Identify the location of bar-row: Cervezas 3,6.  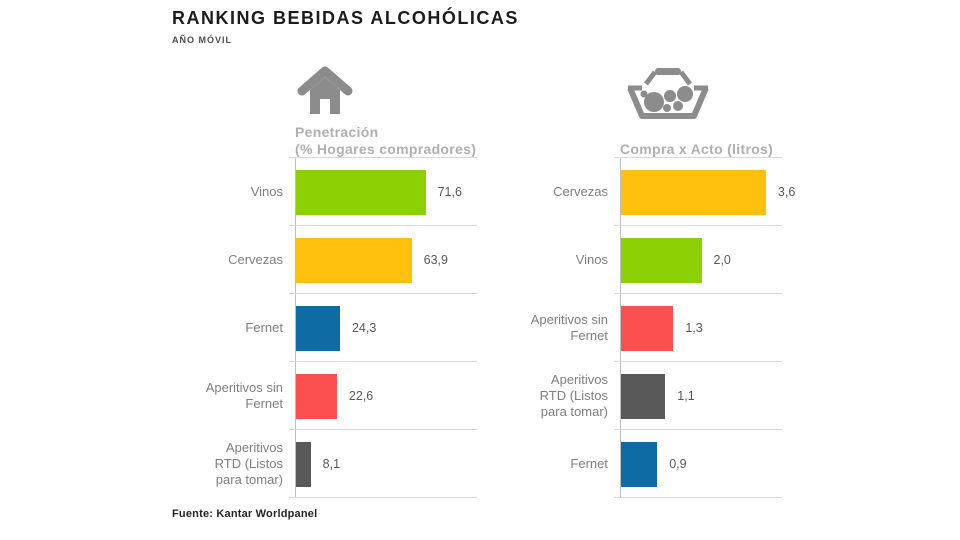
(687, 191).